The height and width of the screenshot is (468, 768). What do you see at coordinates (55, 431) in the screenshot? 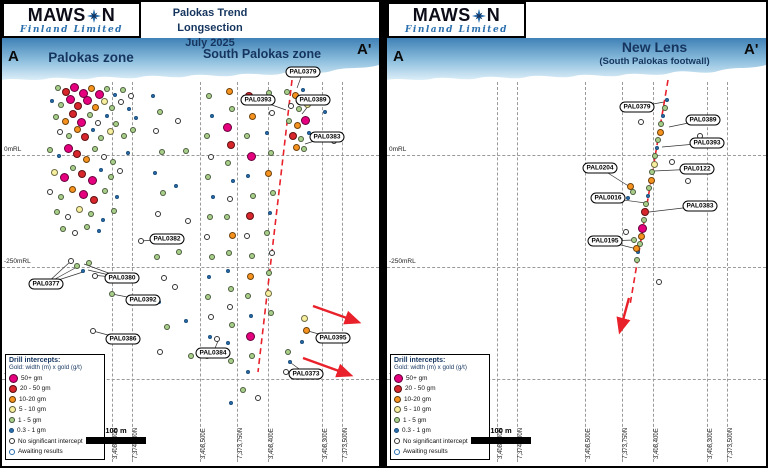
I see `legend-item: 0.3 - 1 gm` at bounding box center [55, 431].